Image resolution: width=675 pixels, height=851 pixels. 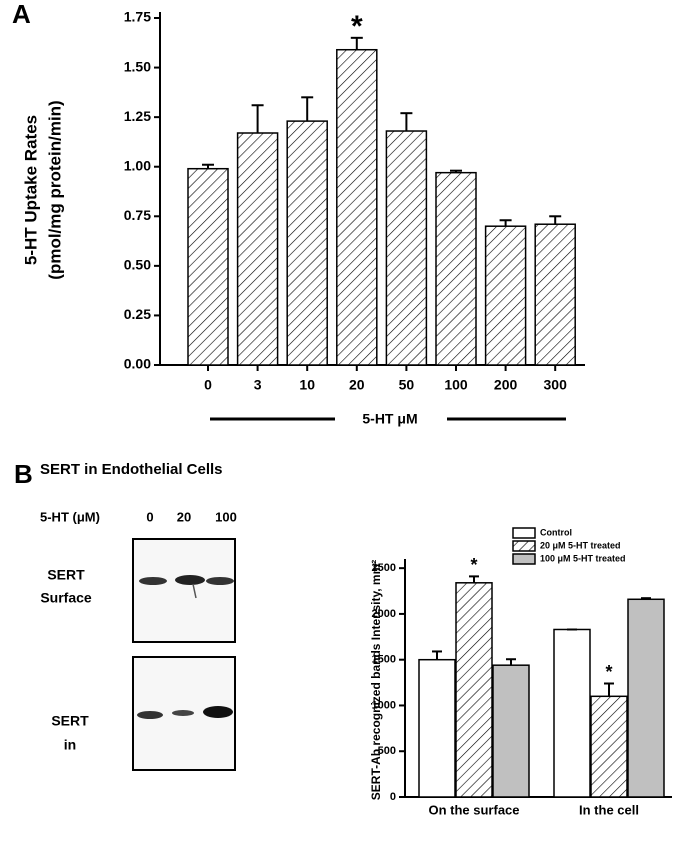 I want to click on blot-label: in, so click(x=70, y=745).